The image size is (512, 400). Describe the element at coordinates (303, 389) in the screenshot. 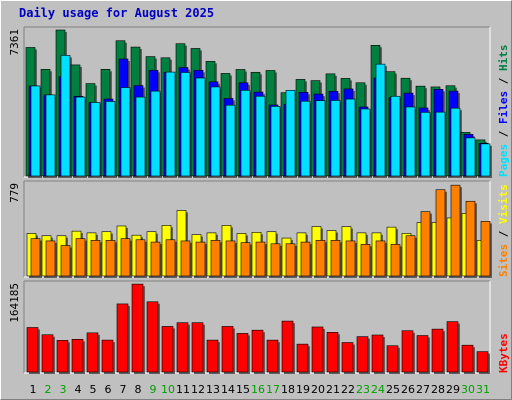

I see `day-label-19: 19` at that location.